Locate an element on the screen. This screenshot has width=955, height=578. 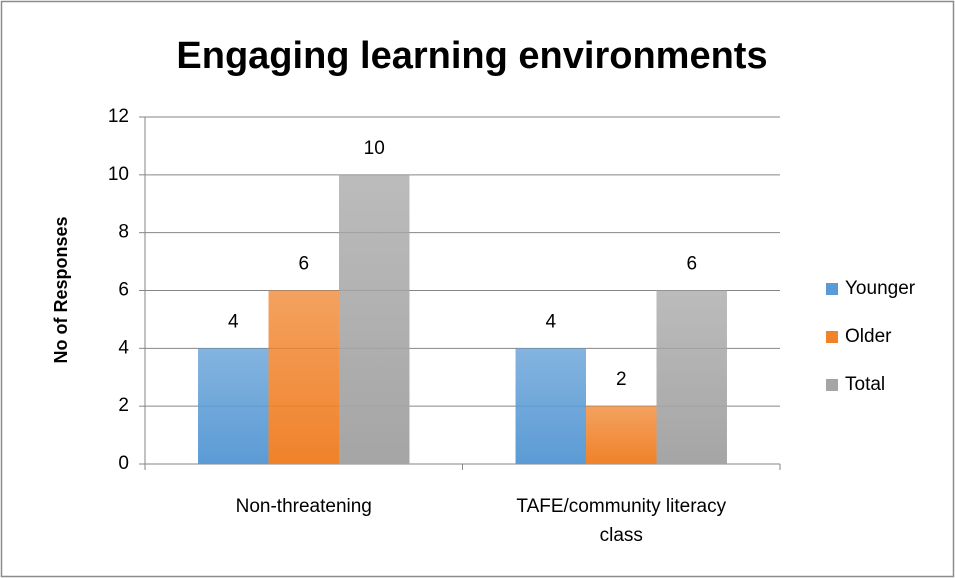
y-tick-label: 8 is located at coordinates (123, 232).